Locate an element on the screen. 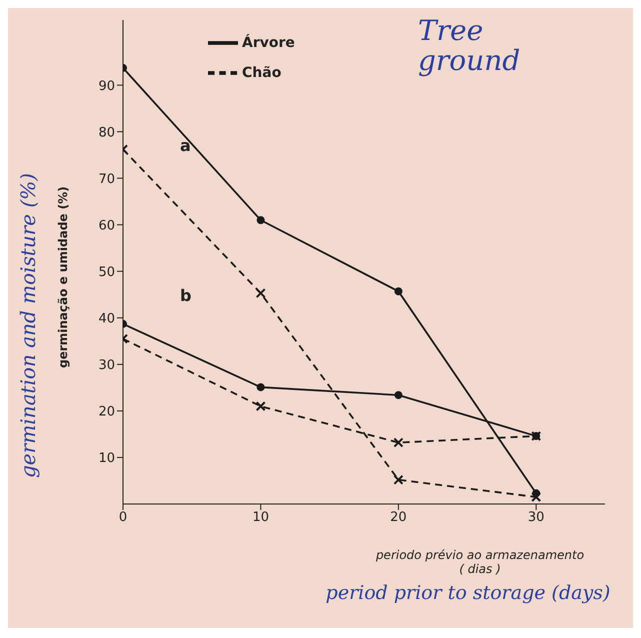 The width and height of the screenshot is (641, 638). x-tick-label: 30 is located at coordinates (536, 518).